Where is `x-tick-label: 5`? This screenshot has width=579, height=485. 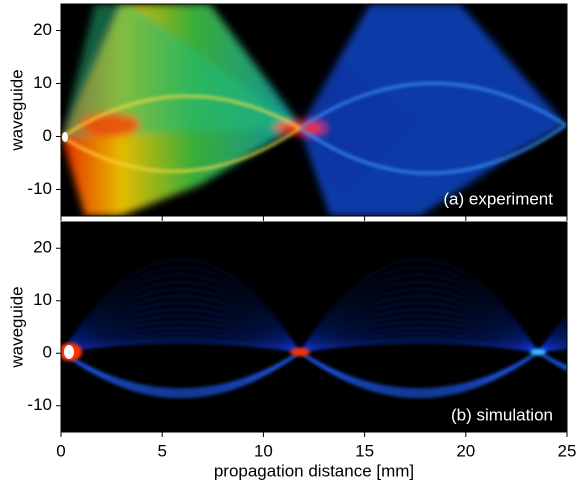 x-tick-label: 5 is located at coordinates (161, 450).